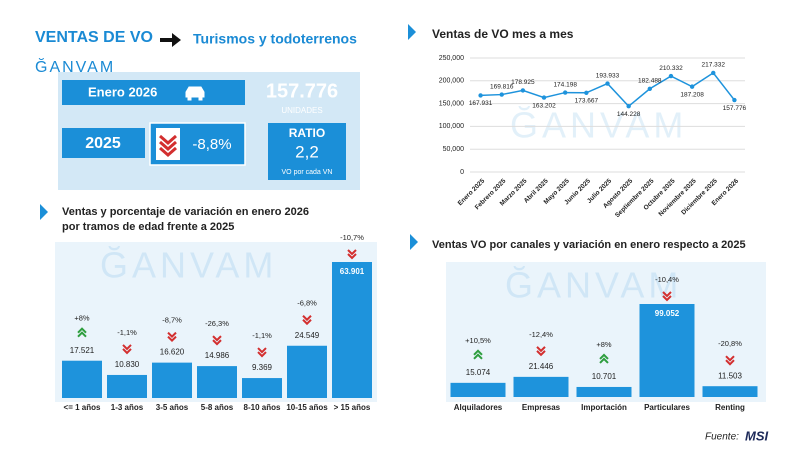 The height and width of the screenshot is (450, 800). What do you see at coordinates (451, 81) in the screenshot?
I see `y-tick-label: 200,000` at bounding box center [451, 81].